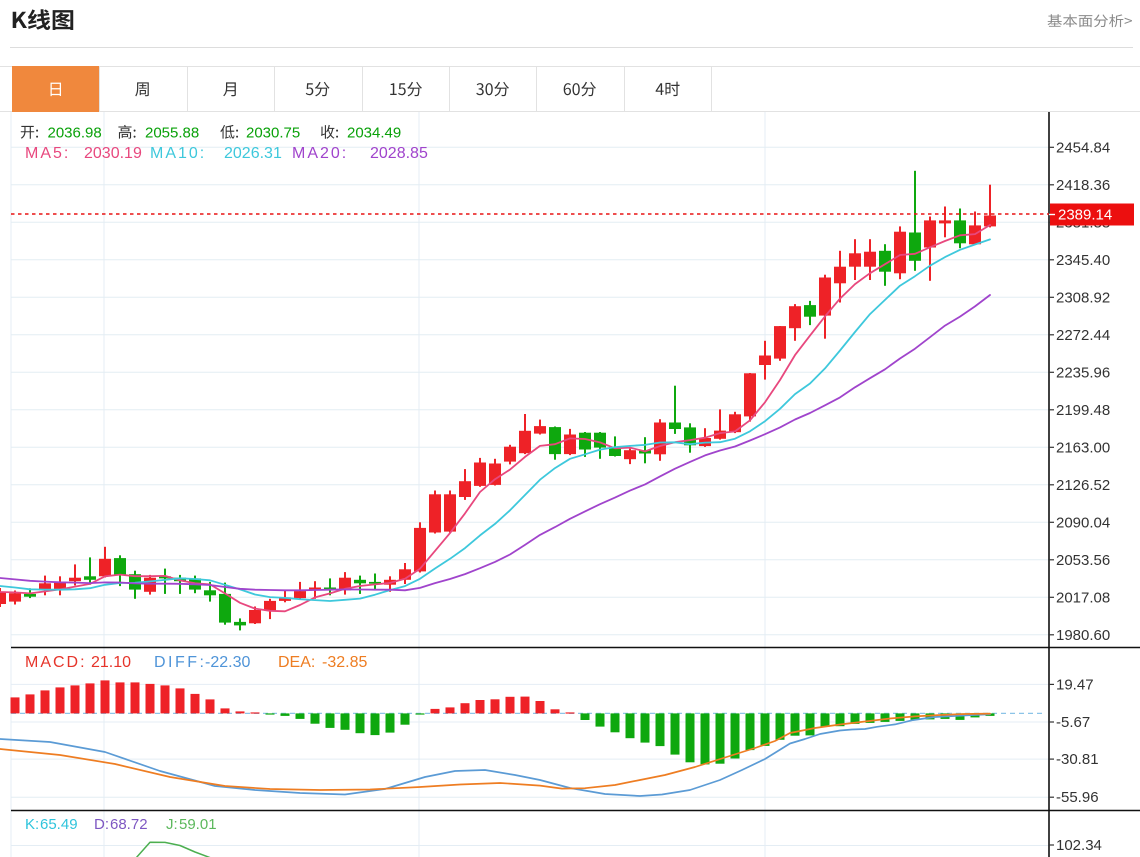  What do you see at coordinates (374, 133) in the screenshot?
I see `svg-text: 2034.49` at bounding box center [374, 133].